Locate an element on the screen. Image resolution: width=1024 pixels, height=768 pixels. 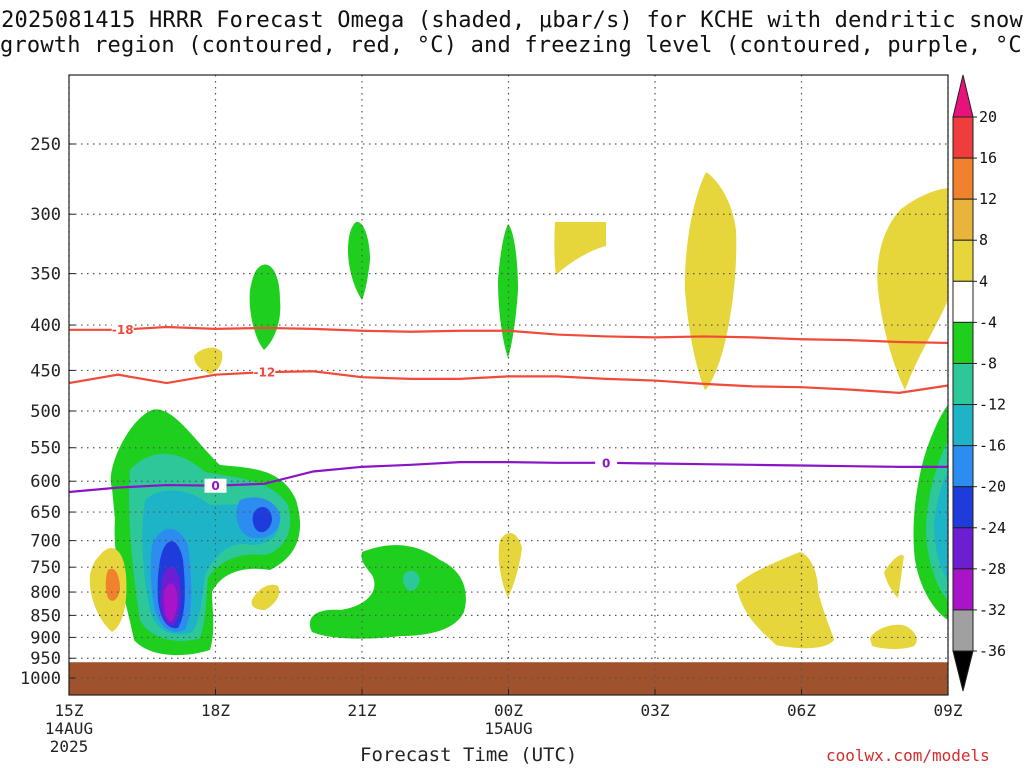
omega-region-rising-max is located at coordinates (170, 602).